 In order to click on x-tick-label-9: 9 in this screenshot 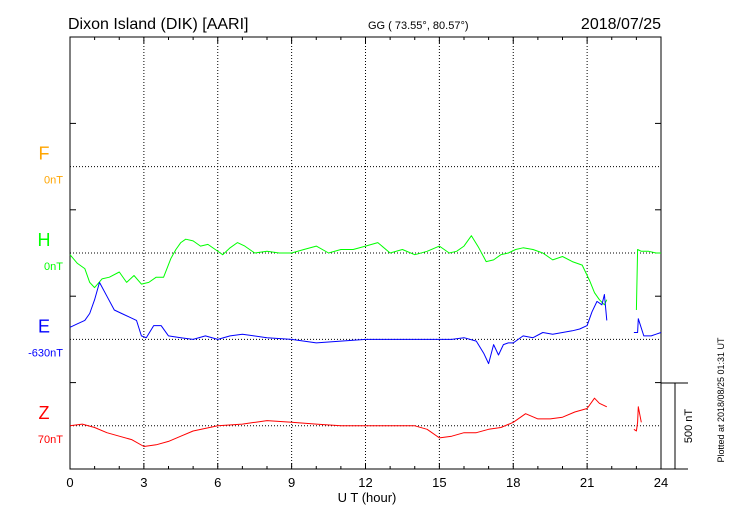, I will do `click(291, 482)`.